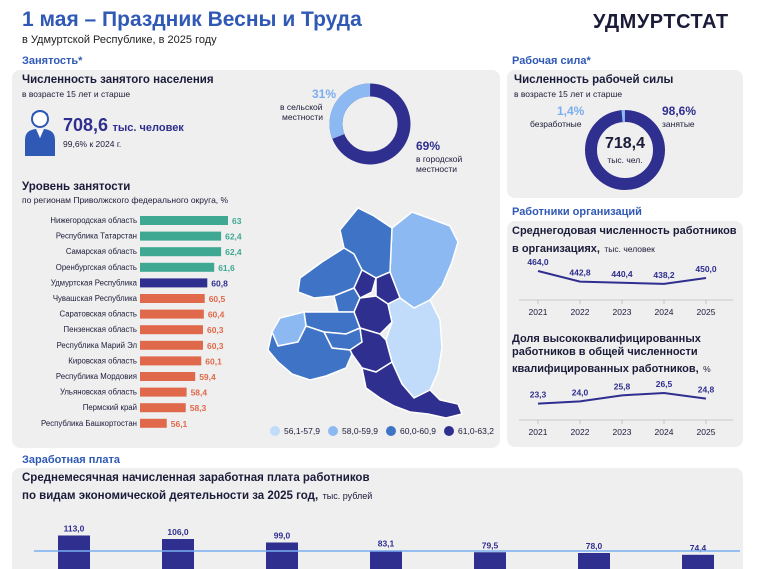  Describe the element at coordinates (605, 369) in the screenshot. I see `workers-chart2-title-3: квалифицированных работников,` at that location.